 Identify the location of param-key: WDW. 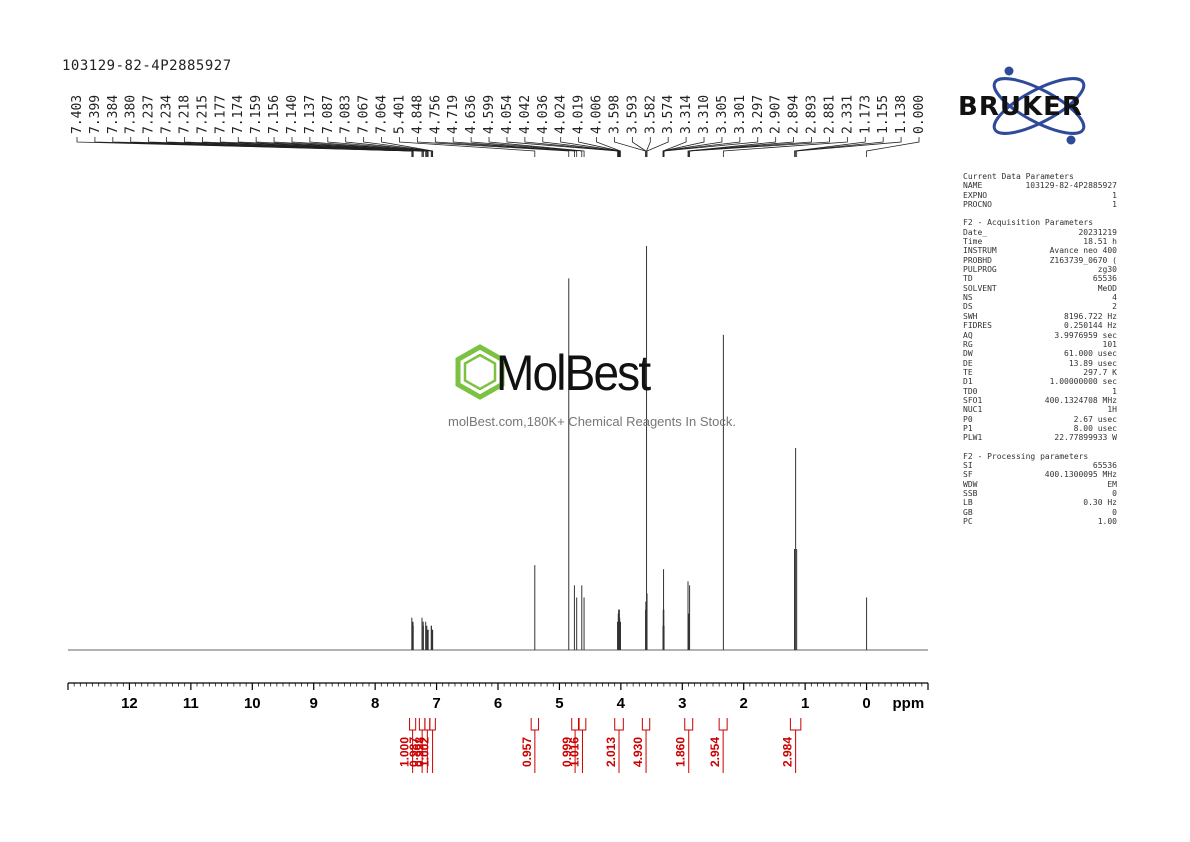
(970, 484).